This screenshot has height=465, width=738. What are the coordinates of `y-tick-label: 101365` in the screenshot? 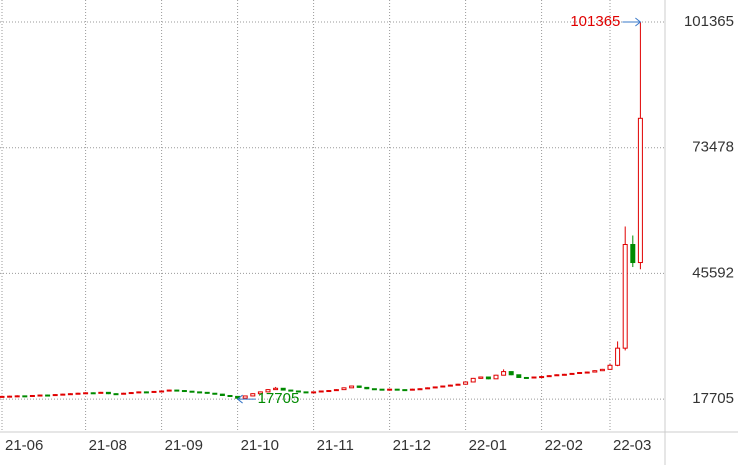 It's located at (709, 21).